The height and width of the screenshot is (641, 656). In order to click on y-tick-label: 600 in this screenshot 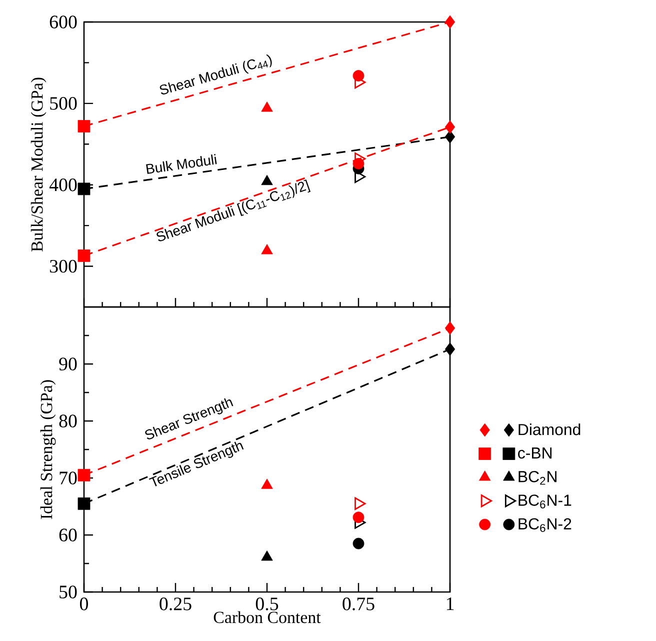, I will do `click(63, 22)`.